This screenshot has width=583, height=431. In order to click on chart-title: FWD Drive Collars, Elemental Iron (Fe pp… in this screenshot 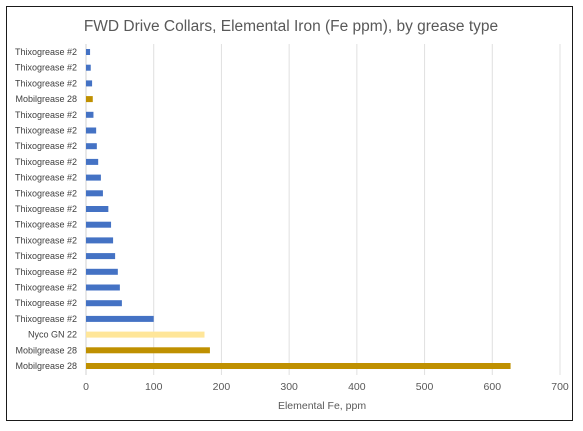, I will do `click(291, 26)`.